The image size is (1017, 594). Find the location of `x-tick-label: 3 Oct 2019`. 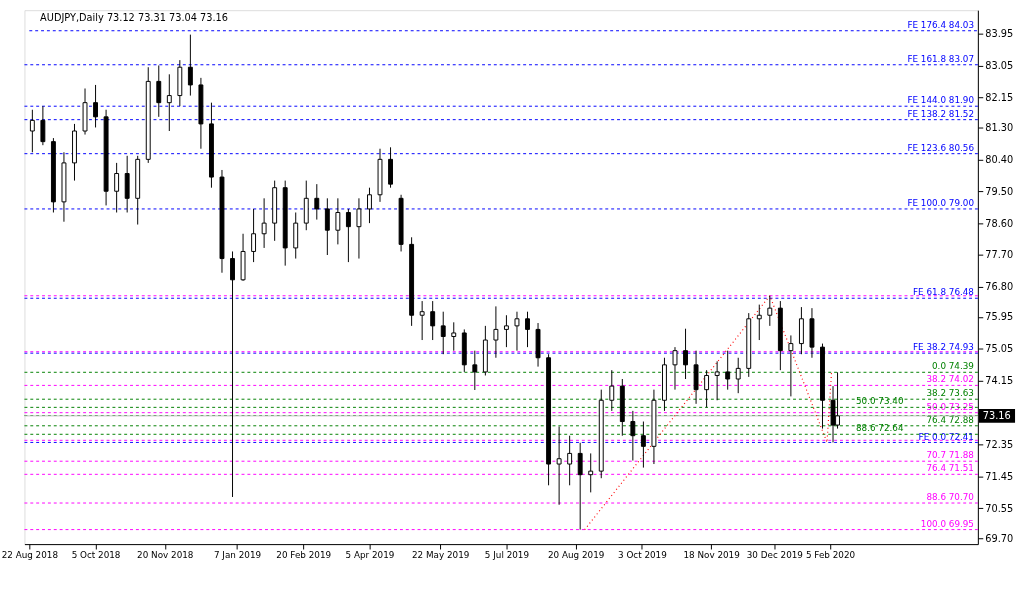

x-tick-label: 3 Oct 2019 is located at coordinates (642, 555).